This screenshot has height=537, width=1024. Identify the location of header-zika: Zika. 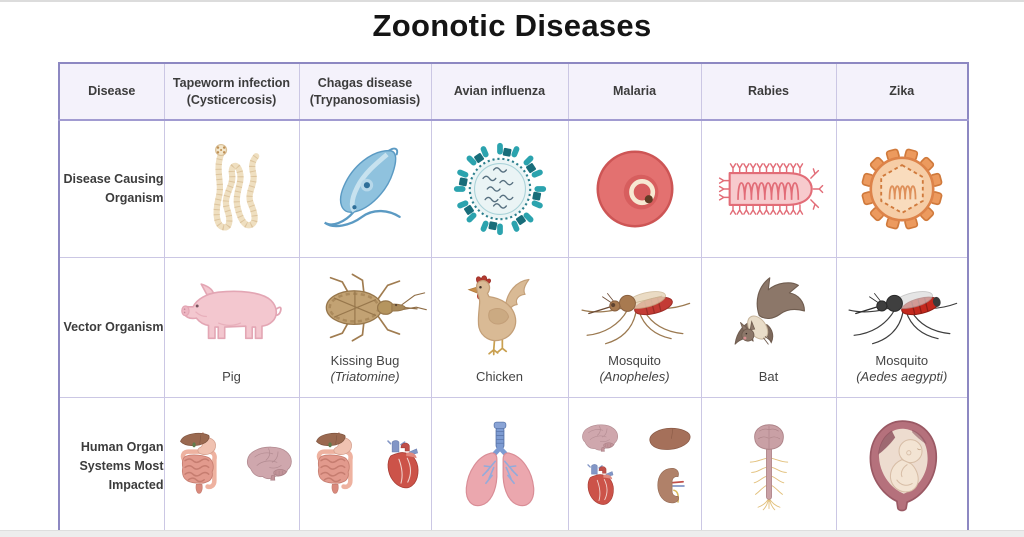
(902, 91).